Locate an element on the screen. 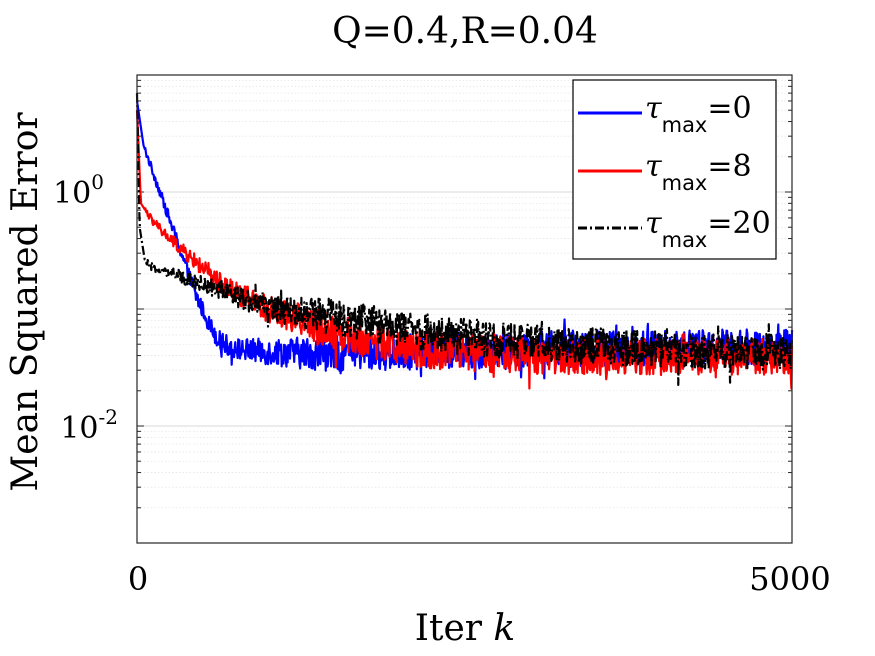 This screenshot has height=656, width=875. legend: τmax=0 τmax=8 τmax=20 is located at coordinates (674, 169).